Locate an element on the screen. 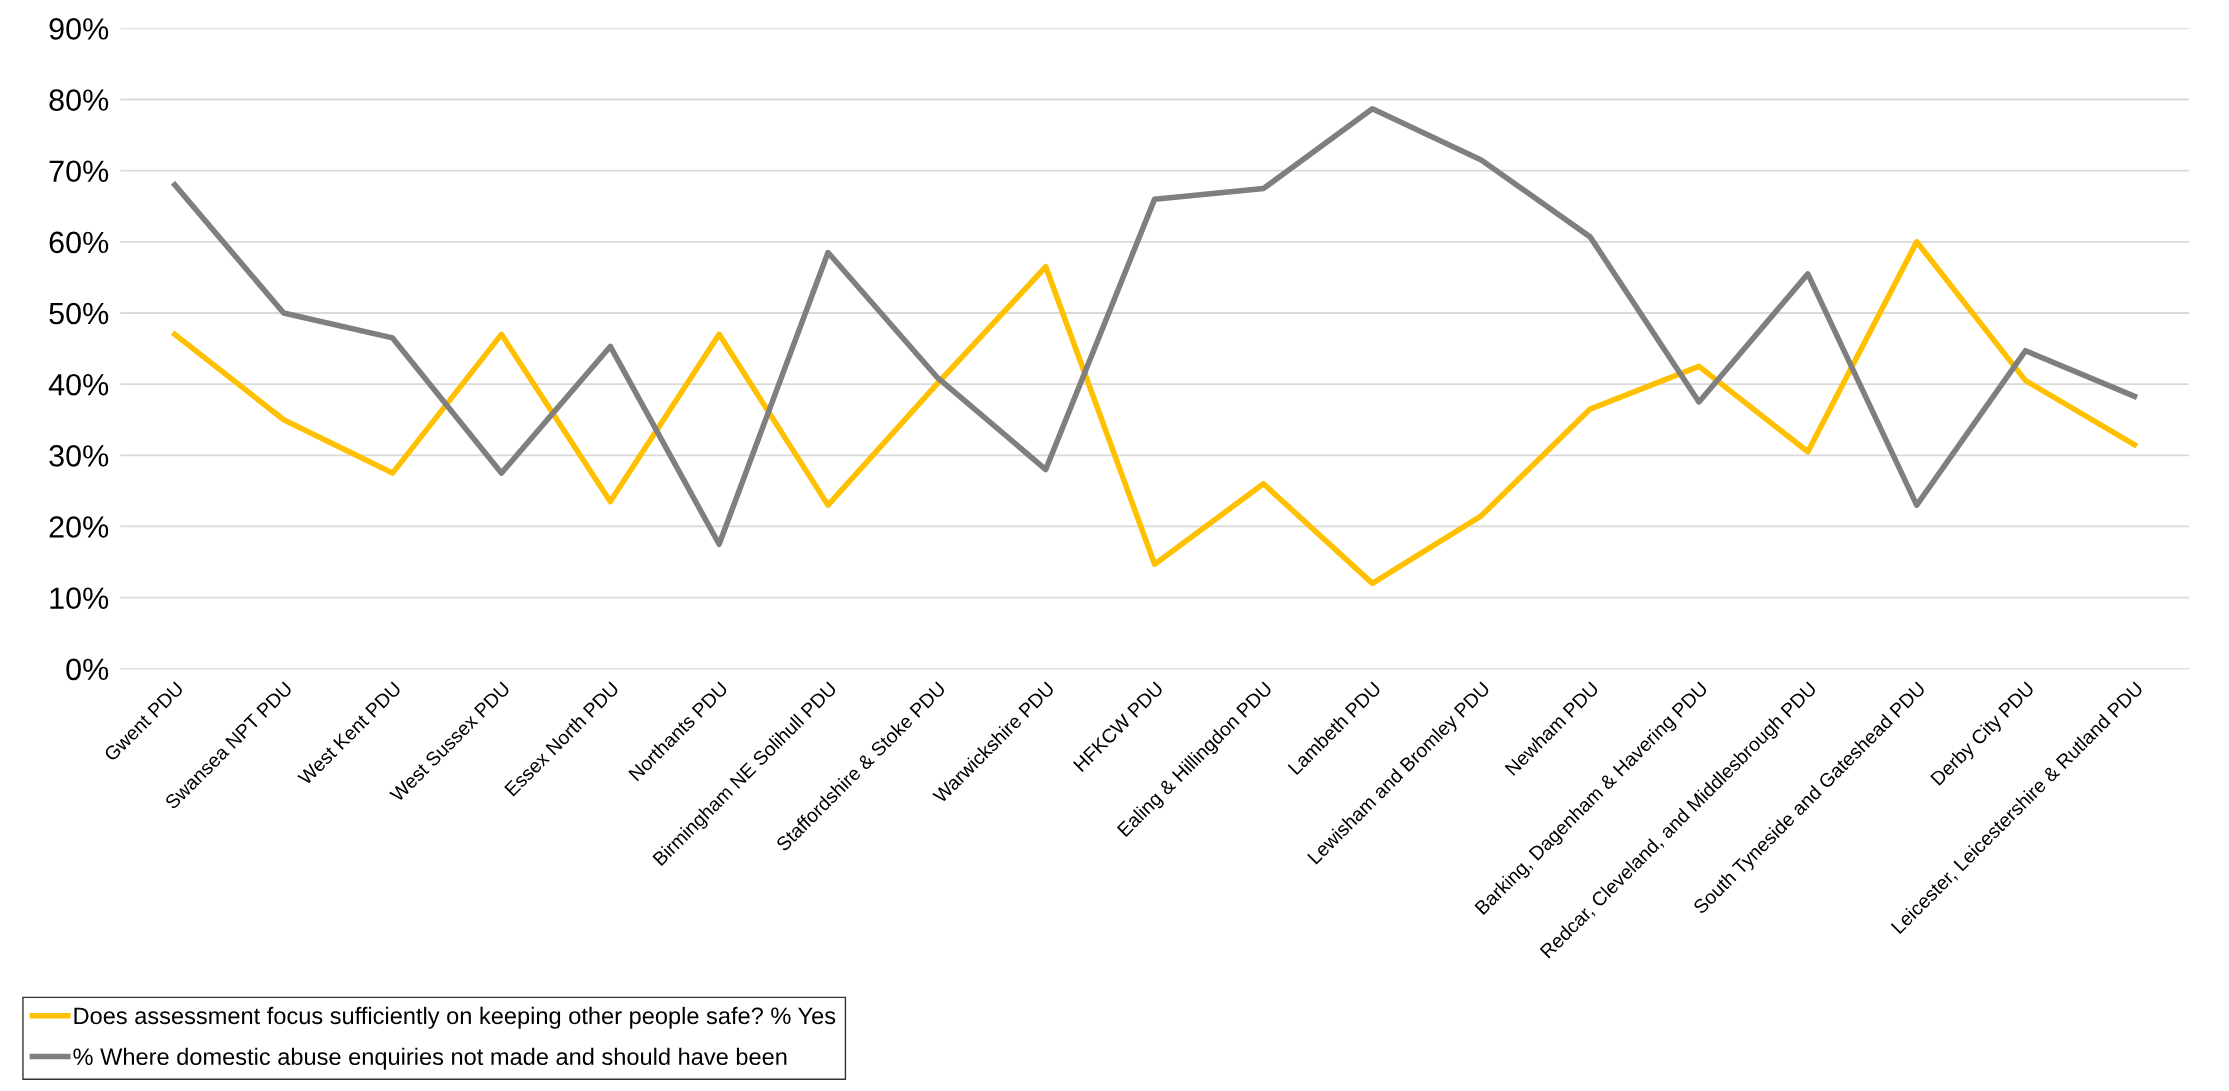 The height and width of the screenshot is (1091, 2229). y-tick-label: 80% is located at coordinates (79, 100).